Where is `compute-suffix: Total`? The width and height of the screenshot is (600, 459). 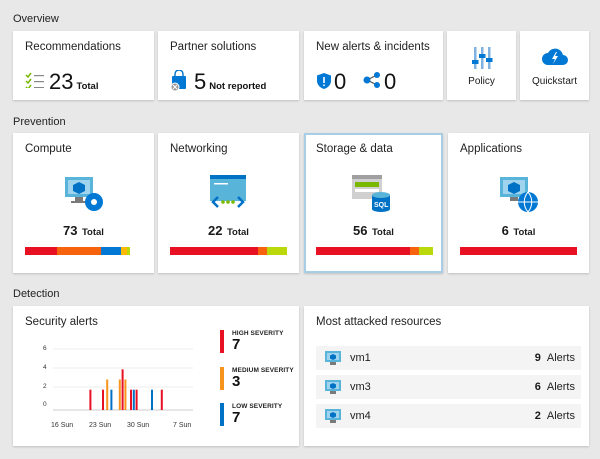 compute-suffix: Total is located at coordinates (92, 232).